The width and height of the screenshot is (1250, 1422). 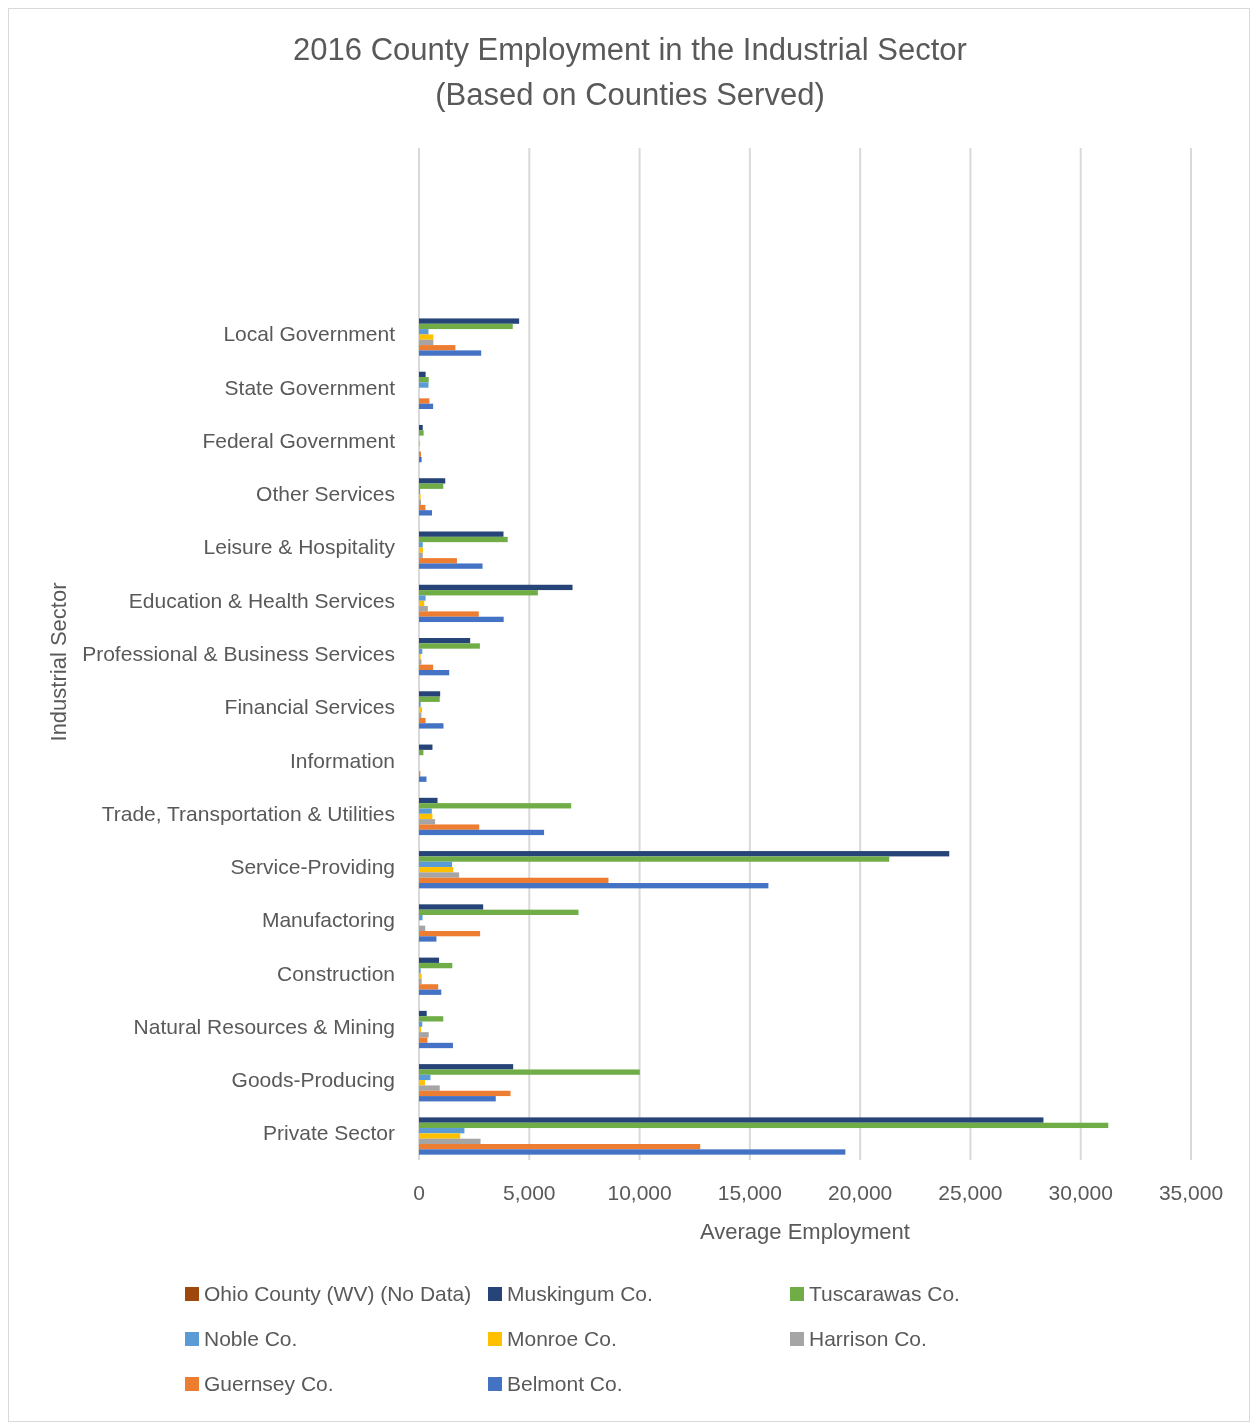 What do you see at coordinates (336, 973) in the screenshot?
I see `y-tick-label: Construction` at bounding box center [336, 973].